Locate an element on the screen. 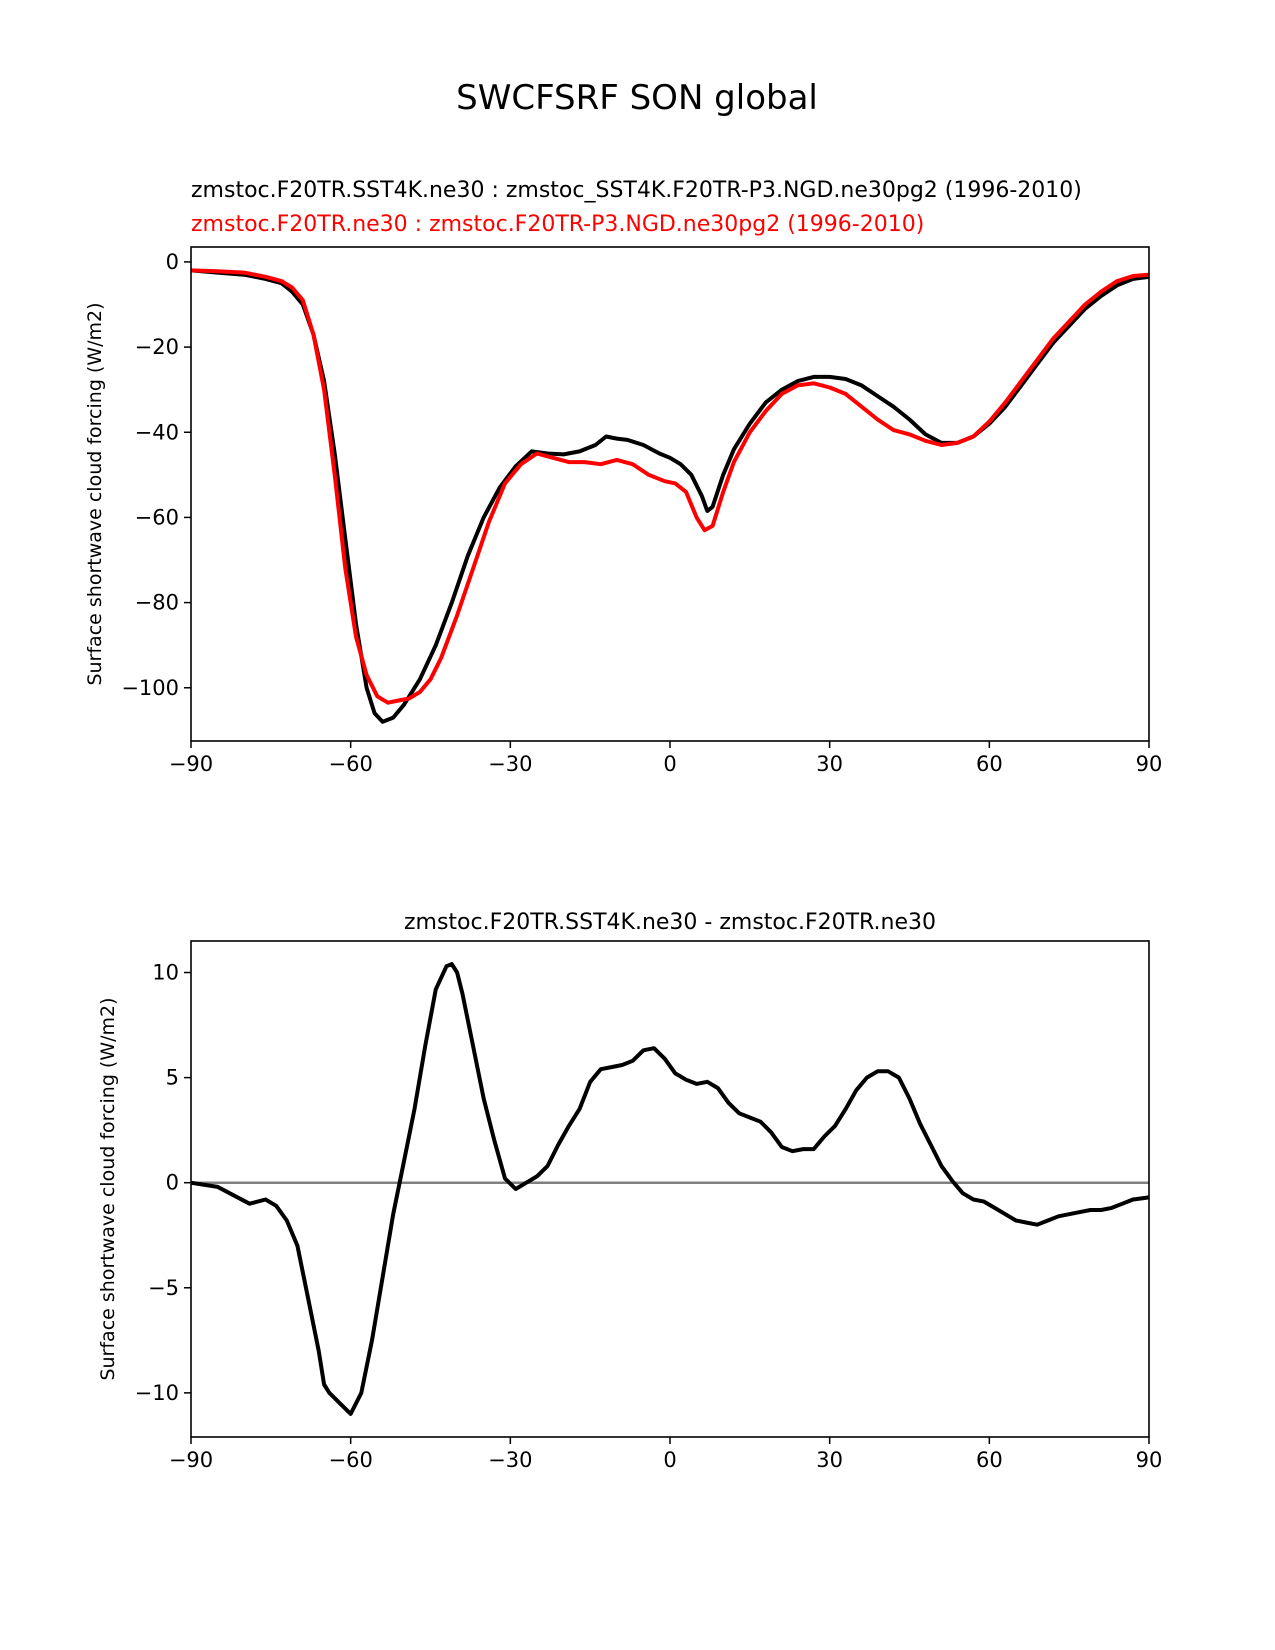 The width and height of the screenshot is (1275, 1650). top-x-tick-label: 90 is located at coordinates (1149, 764).